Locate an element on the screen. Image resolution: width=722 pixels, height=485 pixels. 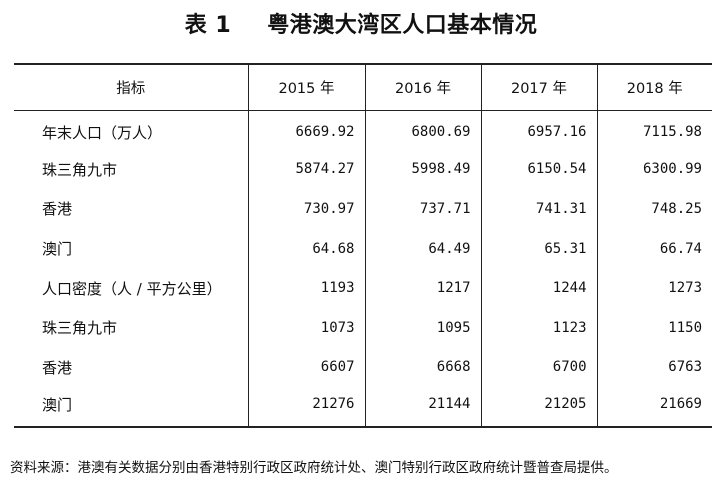
table-row: 珠三角九市 1073 1095 1123 1150 is located at coordinates (363, 327).